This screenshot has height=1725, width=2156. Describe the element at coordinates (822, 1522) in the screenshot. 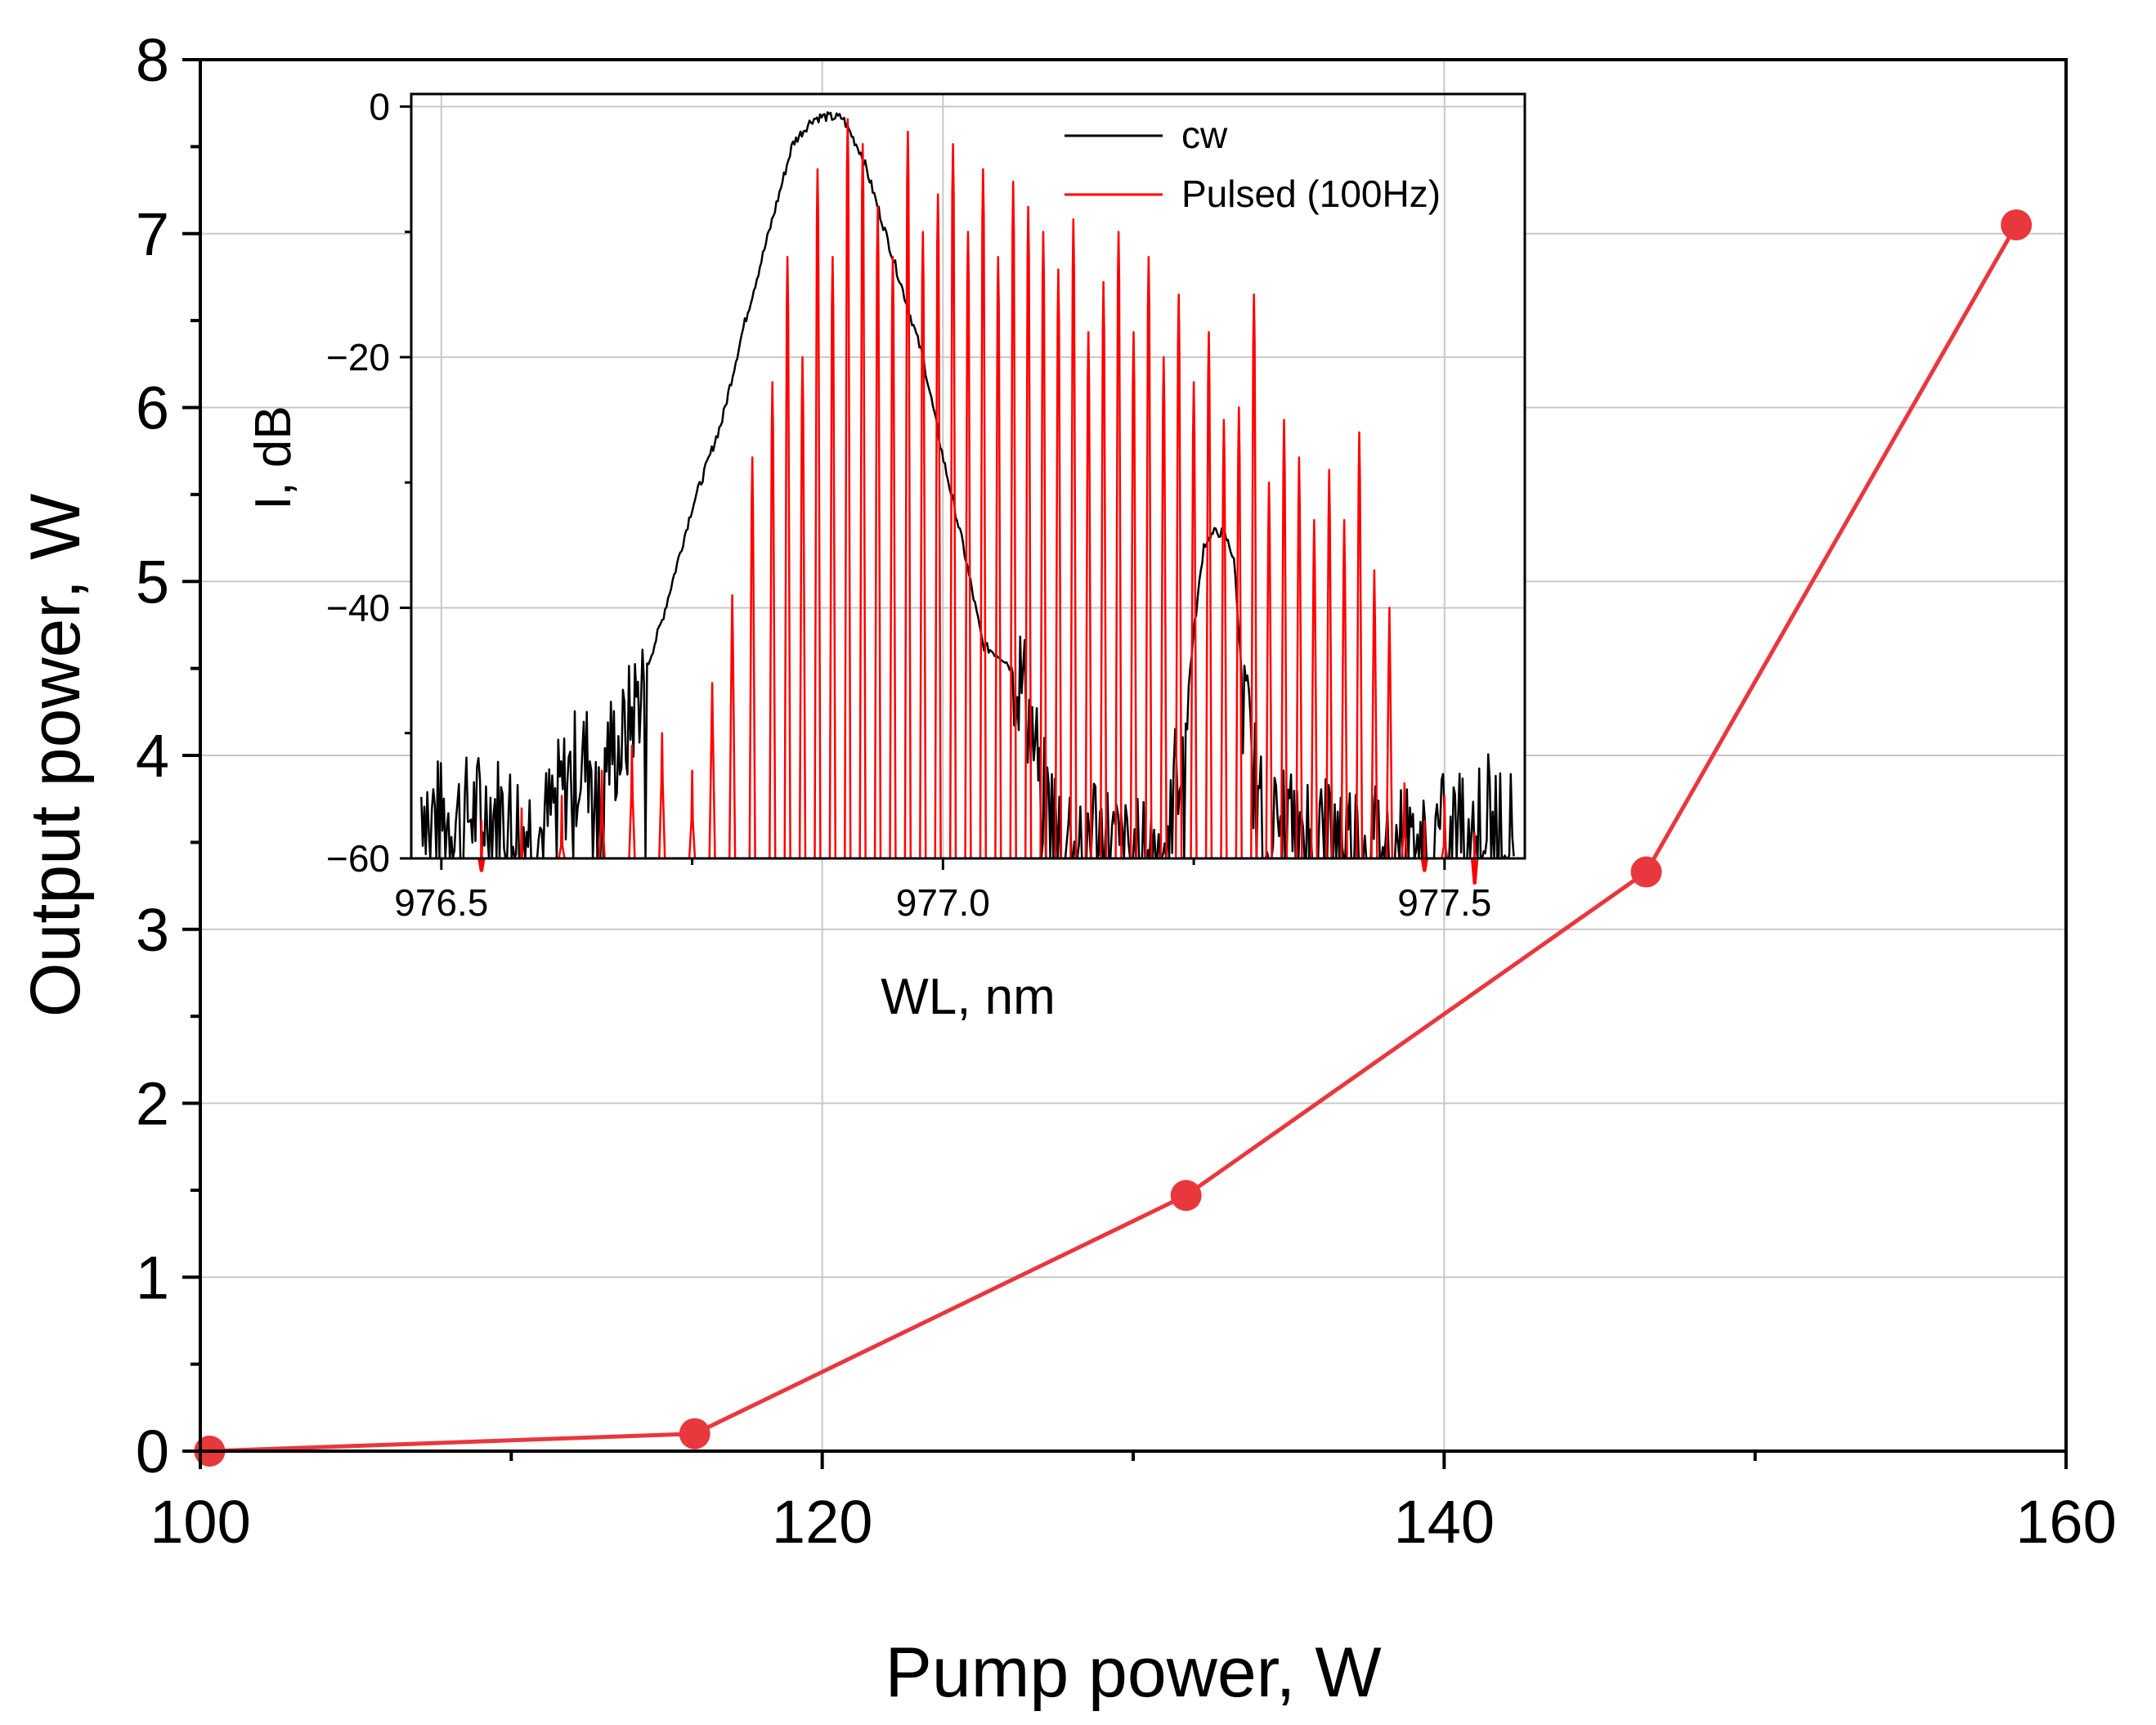

I see `main-x-tick-label: 120` at that location.